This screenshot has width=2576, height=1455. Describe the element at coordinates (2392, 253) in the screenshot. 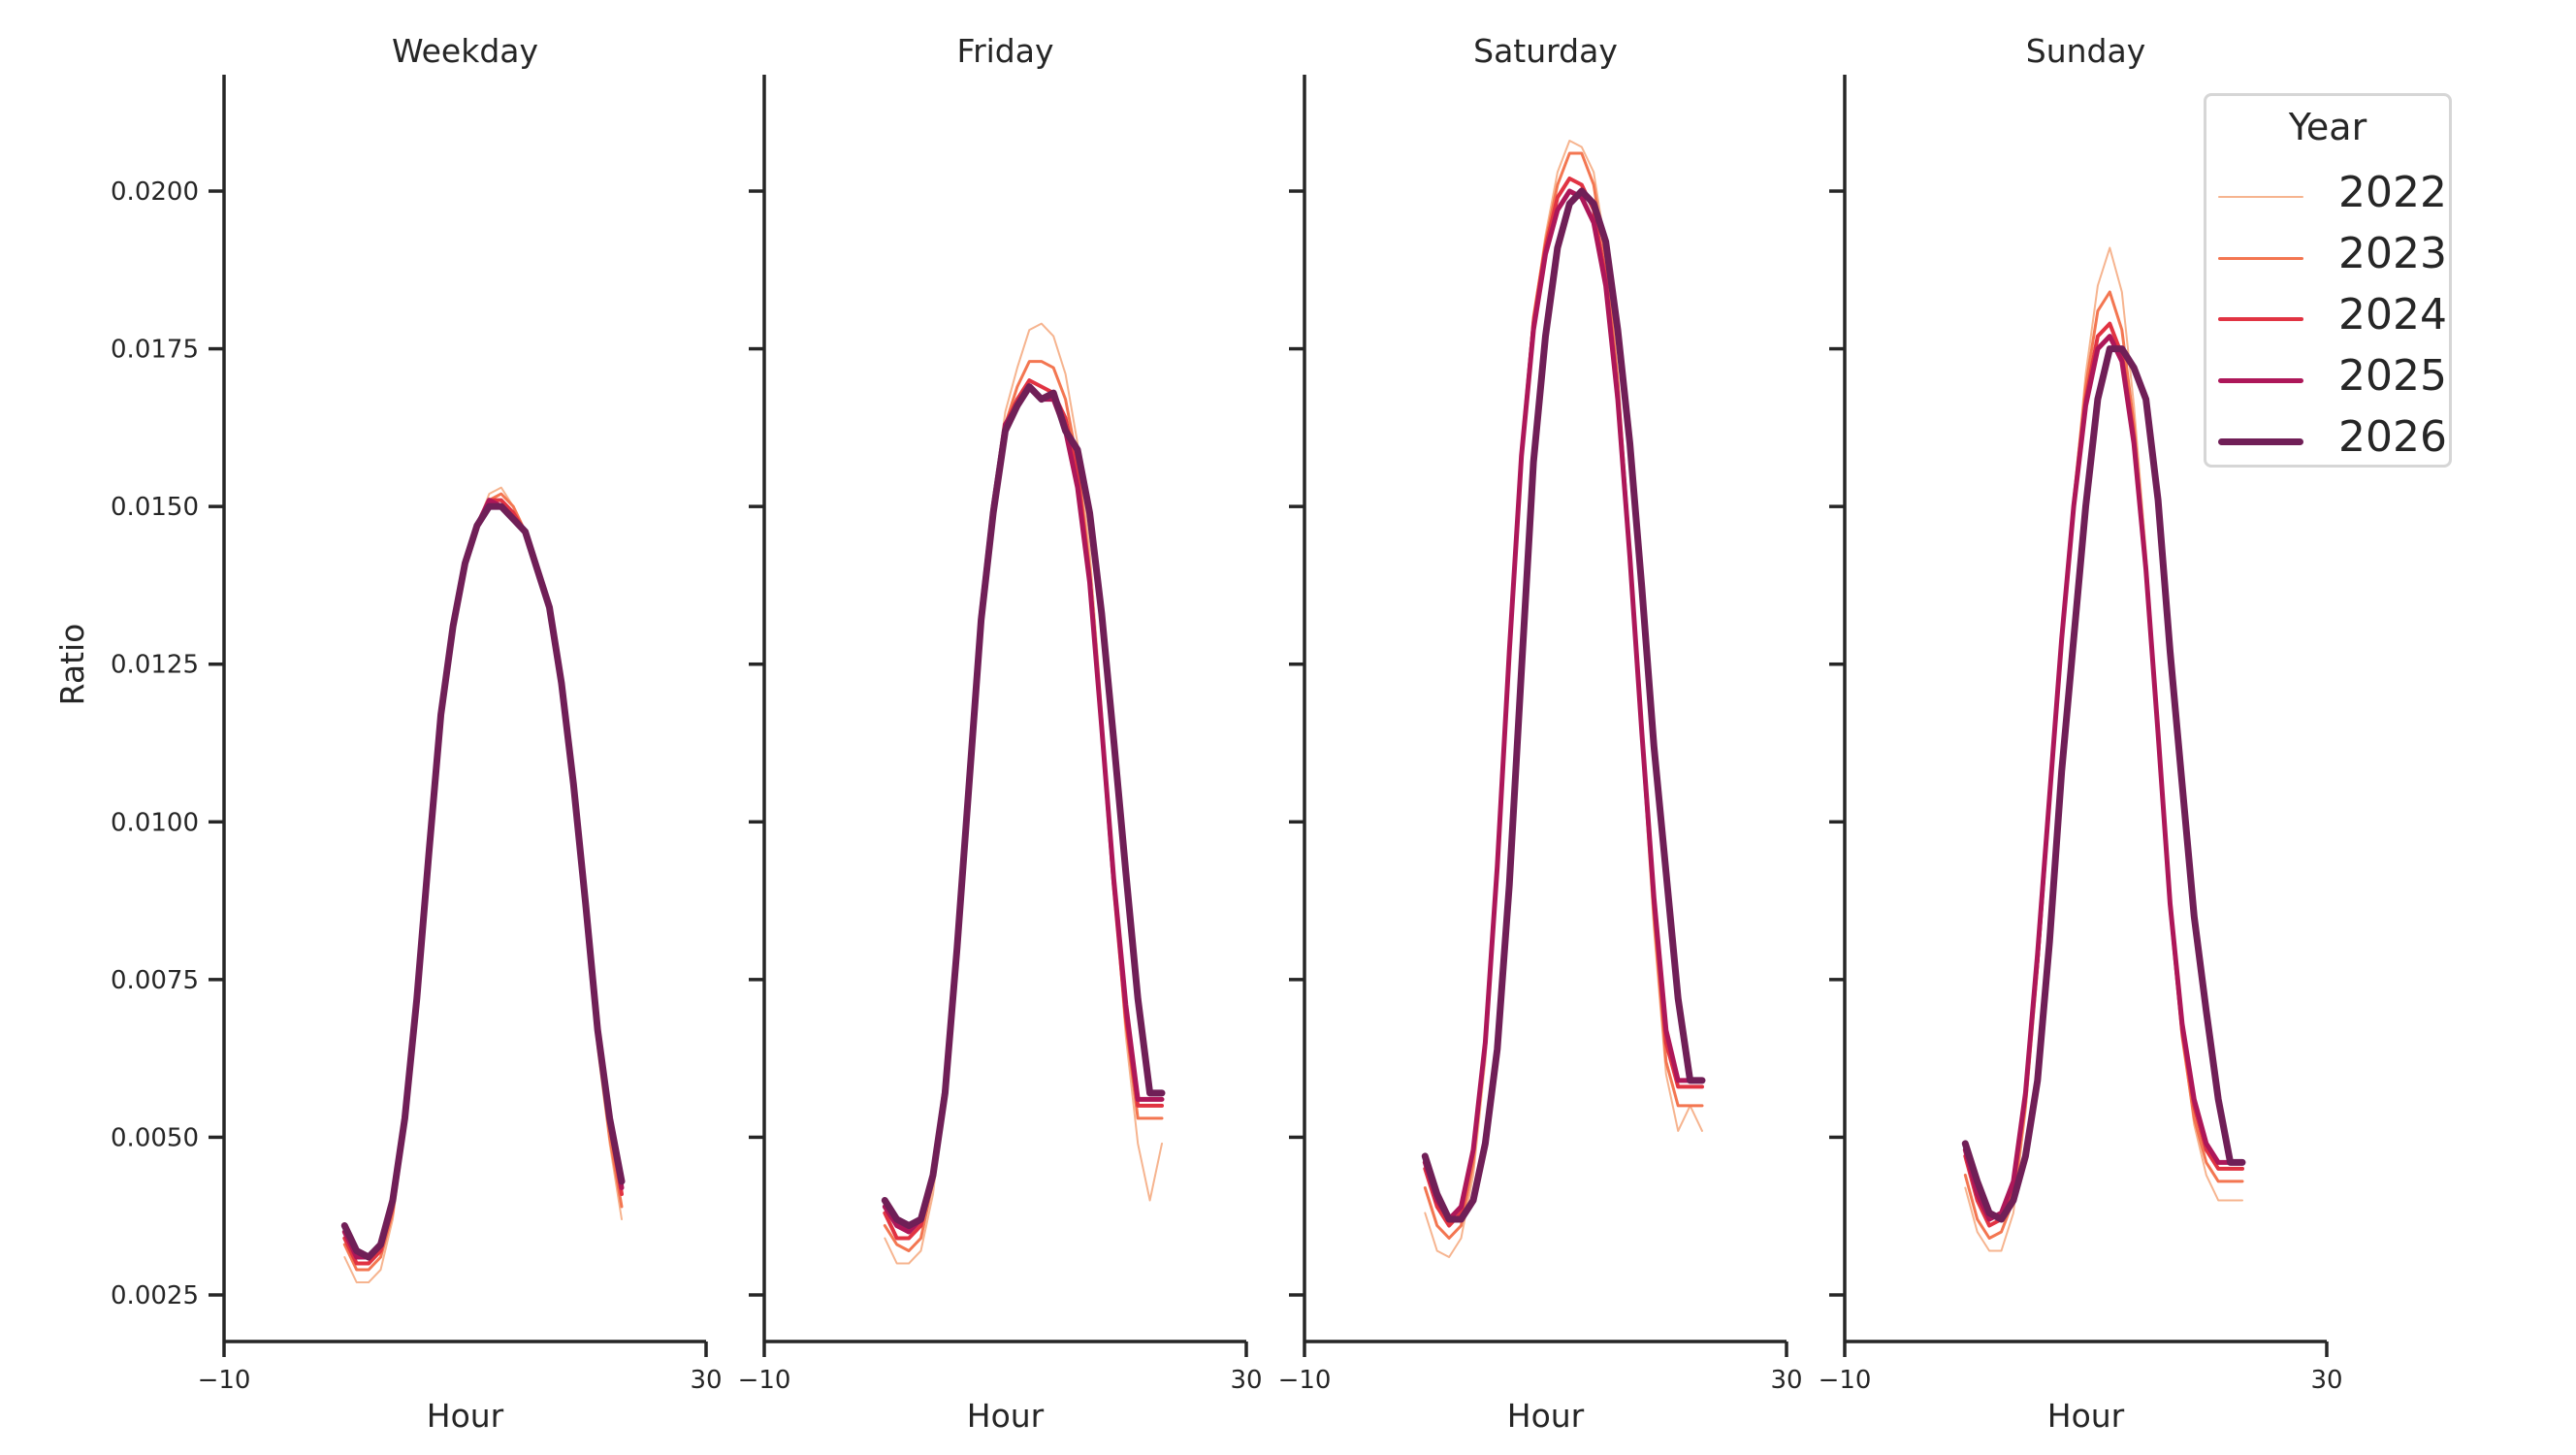

I see `legend-label: 2023` at that location.